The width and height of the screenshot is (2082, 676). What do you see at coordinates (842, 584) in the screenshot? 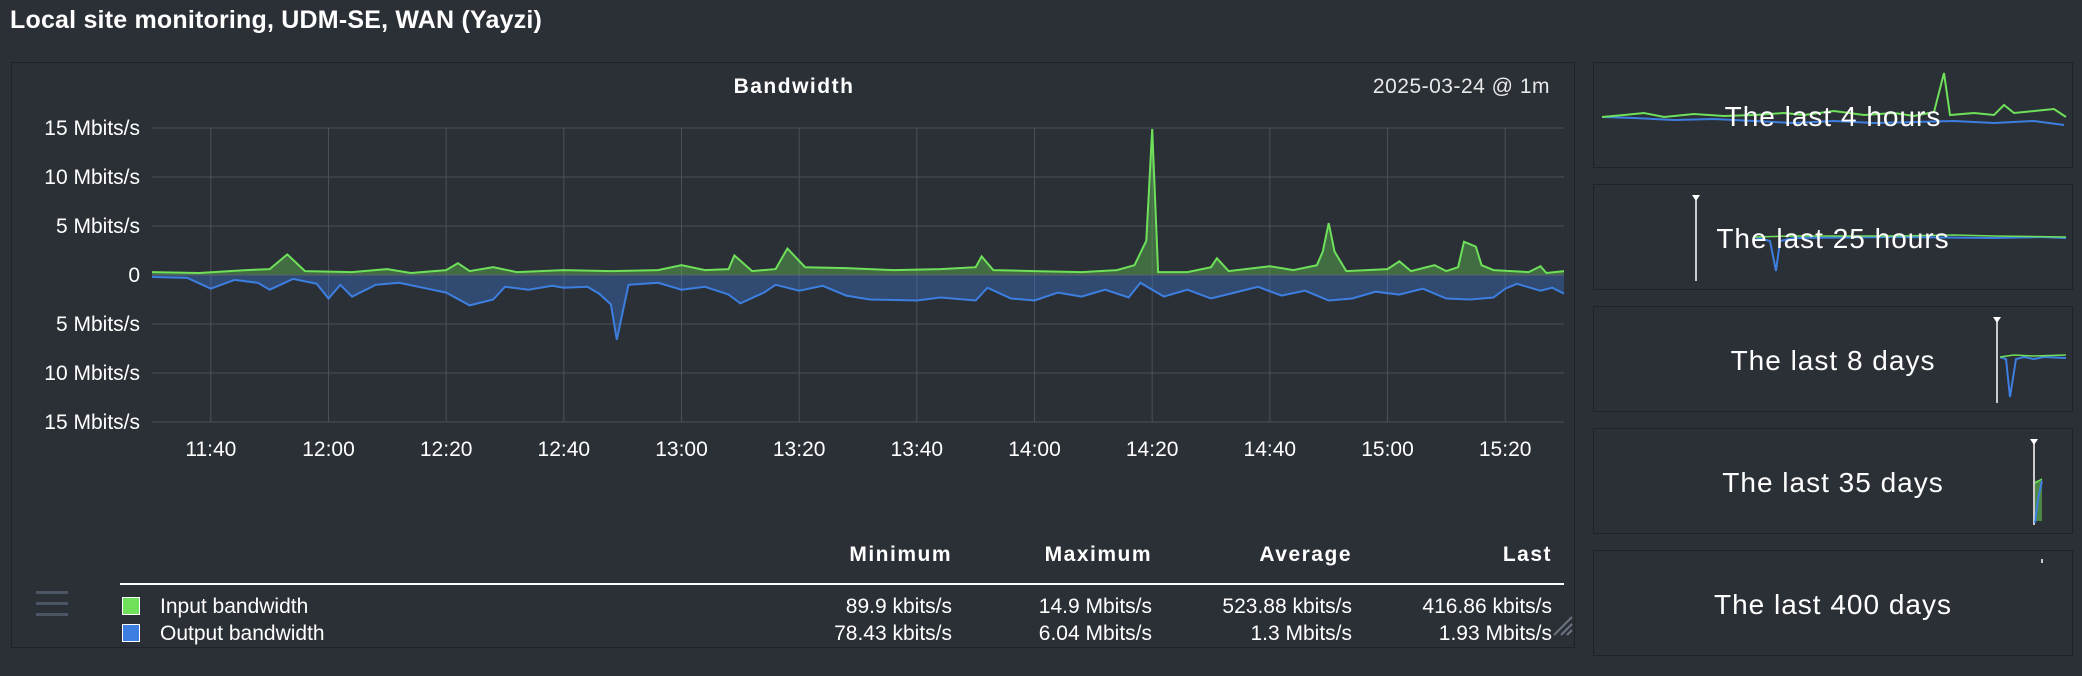
I see `legend-divider` at bounding box center [842, 584].